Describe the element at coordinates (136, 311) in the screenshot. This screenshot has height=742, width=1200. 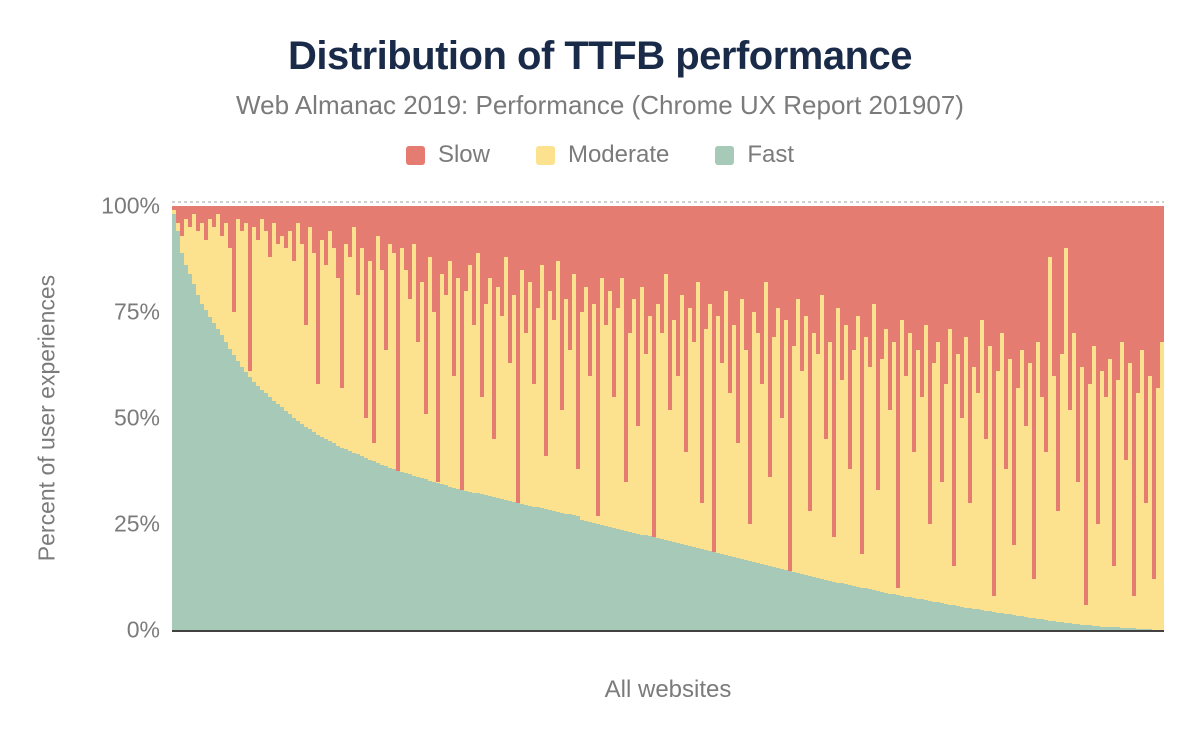
I see `y-tick-label-75: 75%` at that location.